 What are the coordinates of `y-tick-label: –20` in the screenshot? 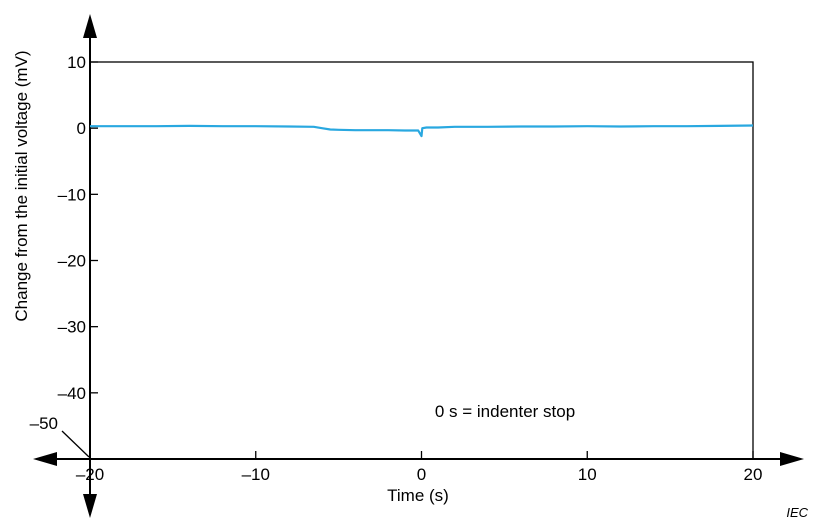 It's located at (72, 261).